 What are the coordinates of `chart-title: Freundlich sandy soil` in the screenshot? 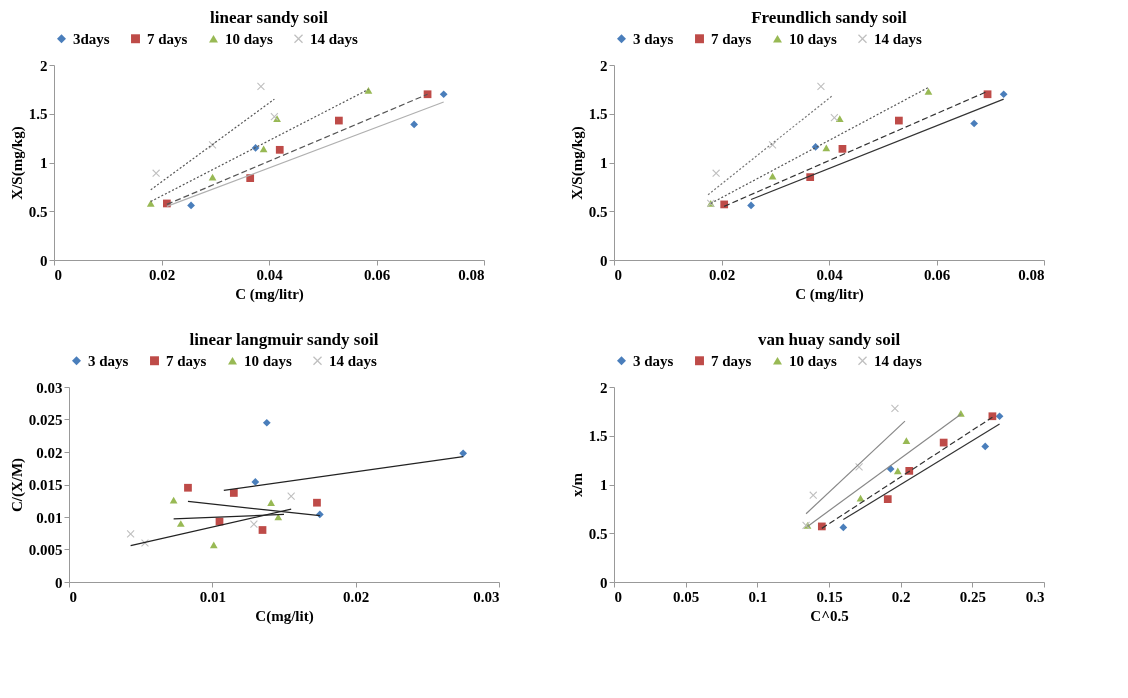 It's located at (829, 17).